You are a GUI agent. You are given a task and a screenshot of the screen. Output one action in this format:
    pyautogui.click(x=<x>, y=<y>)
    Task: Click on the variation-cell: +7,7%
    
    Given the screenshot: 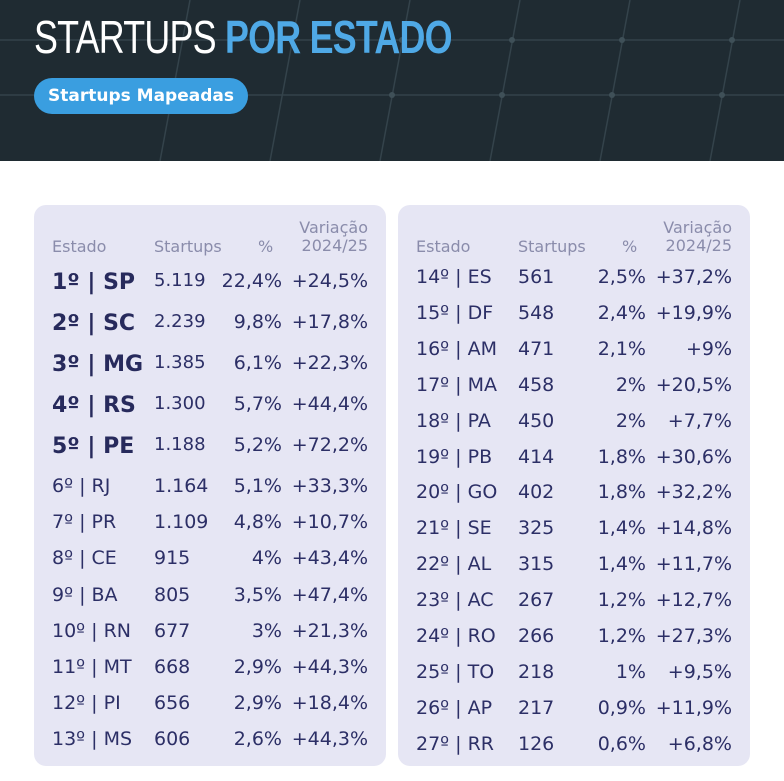 What is the action you would take?
    pyautogui.click(x=699, y=420)
    